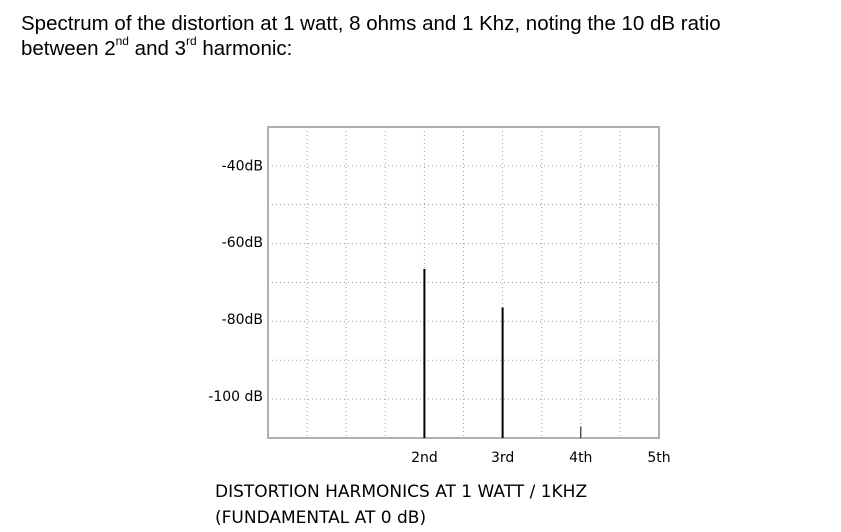  I want to click on x-tick-label-3rd: 3rd, so click(502, 458).